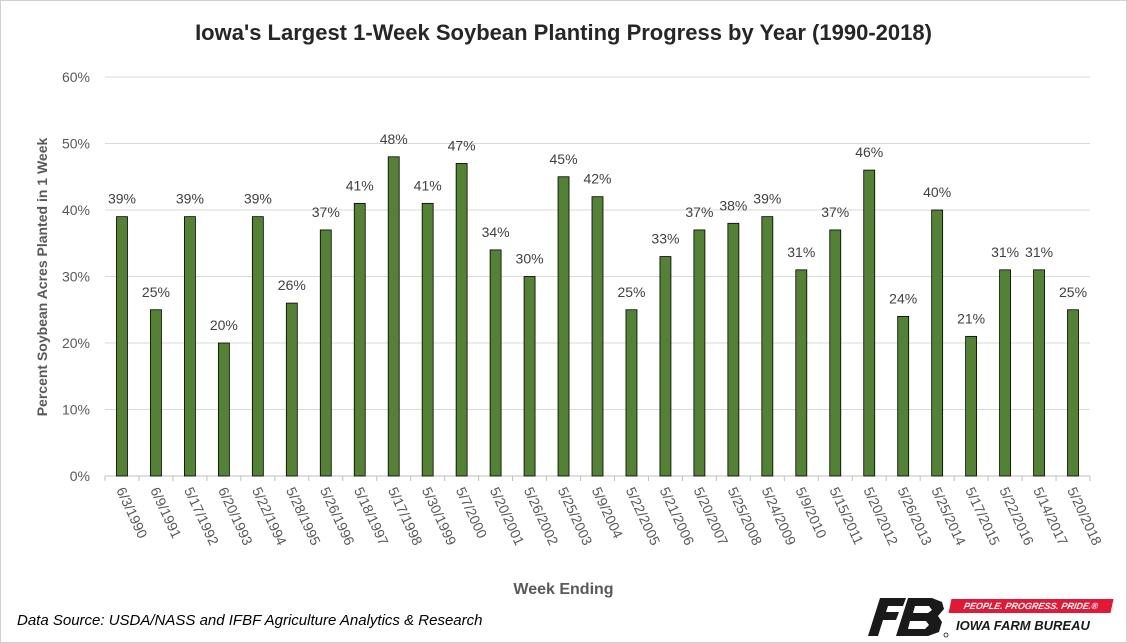  What do you see at coordinates (665, 239) in the screenshot?
I see `data-label: 33%` at bounding box center [665, 239].